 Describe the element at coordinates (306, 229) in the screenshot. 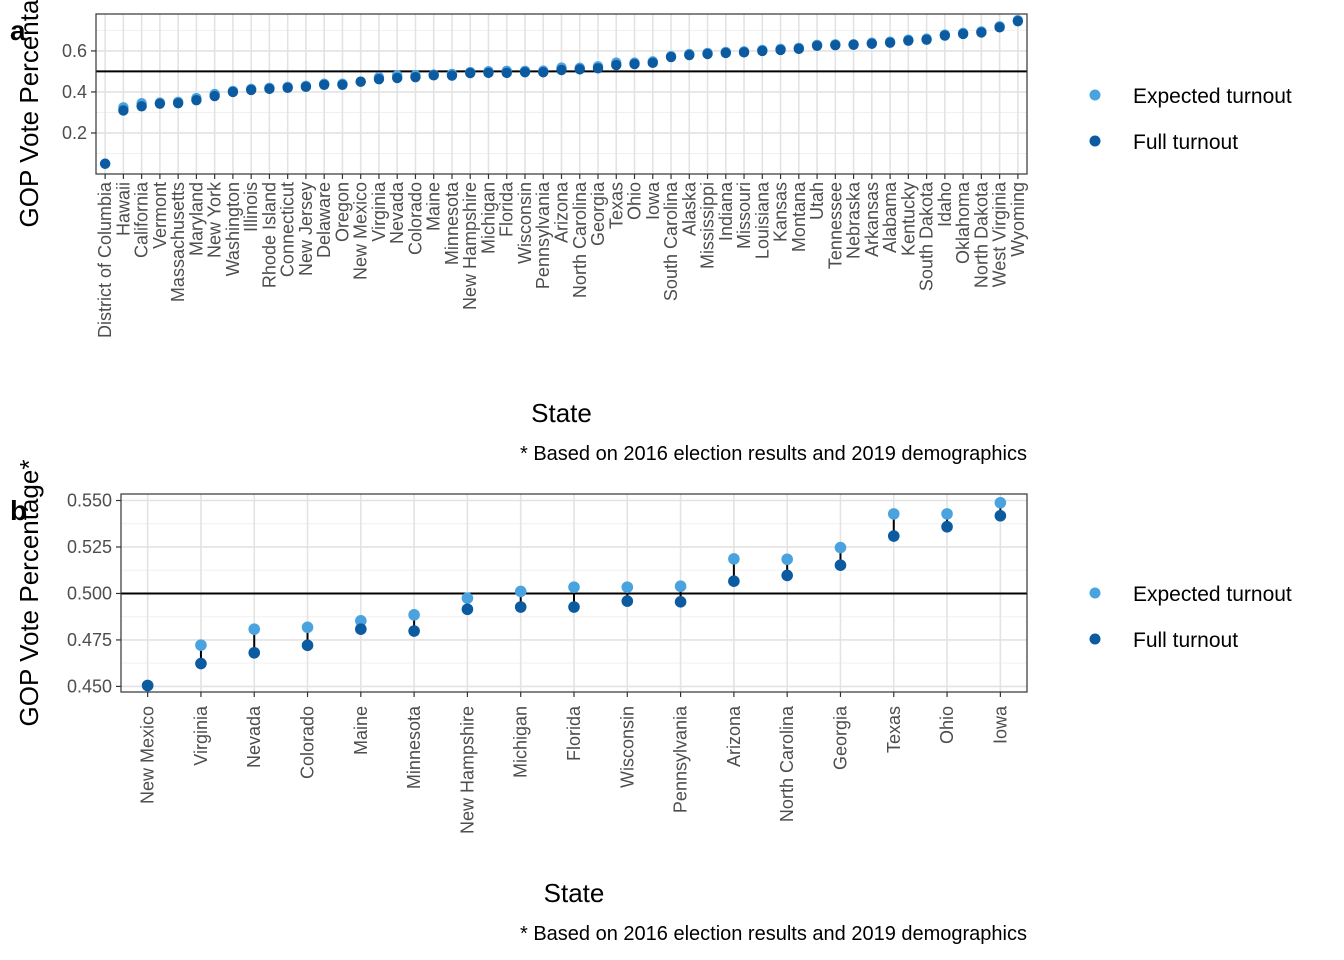

I see `x-tick-label: New Jersey` at that location.